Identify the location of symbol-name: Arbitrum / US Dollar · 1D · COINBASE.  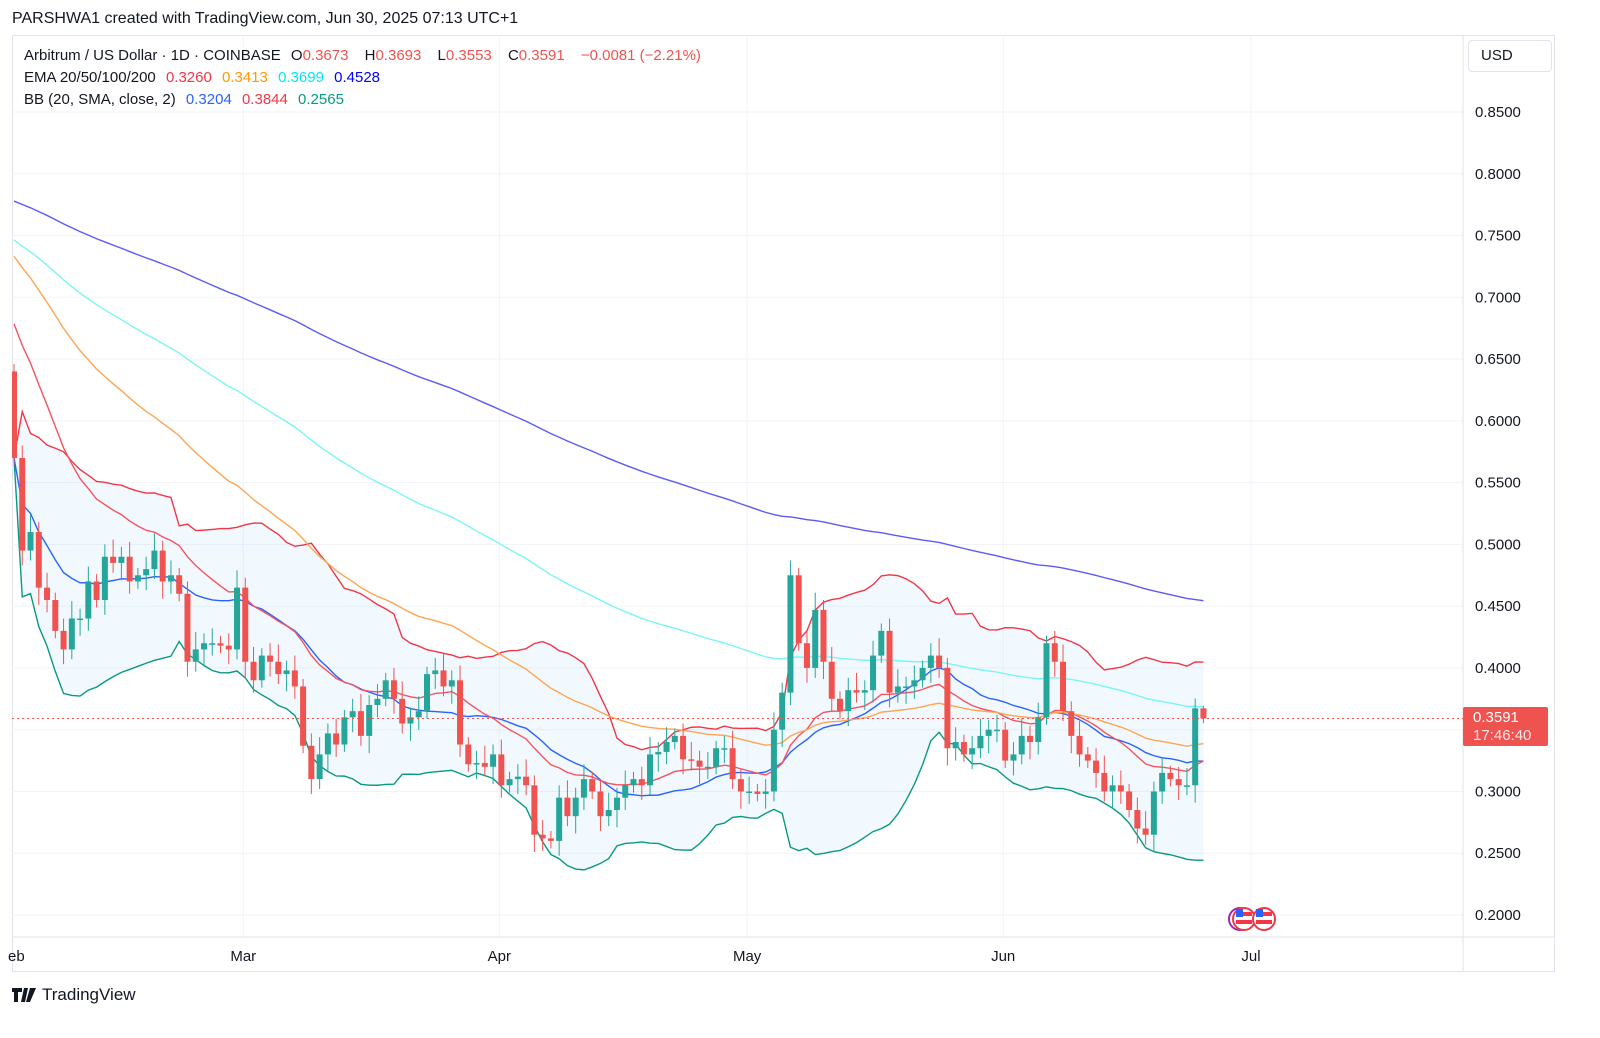
(152, 55).